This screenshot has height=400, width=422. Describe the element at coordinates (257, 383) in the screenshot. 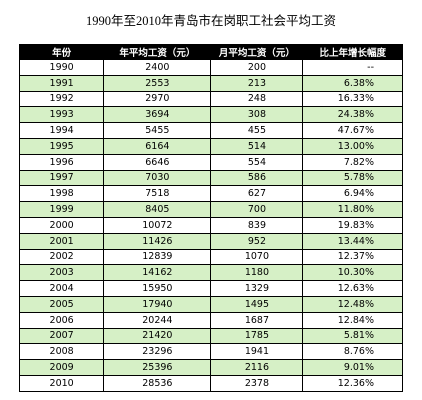

I see `cell-monthly-wage: 2378` at that location.